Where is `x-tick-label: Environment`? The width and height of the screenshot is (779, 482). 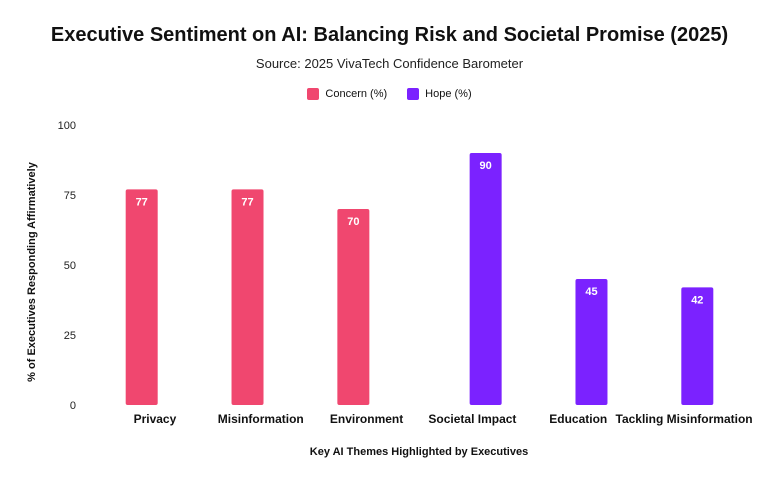 x-tick-label: Environment is located at coordinates (366, 419).